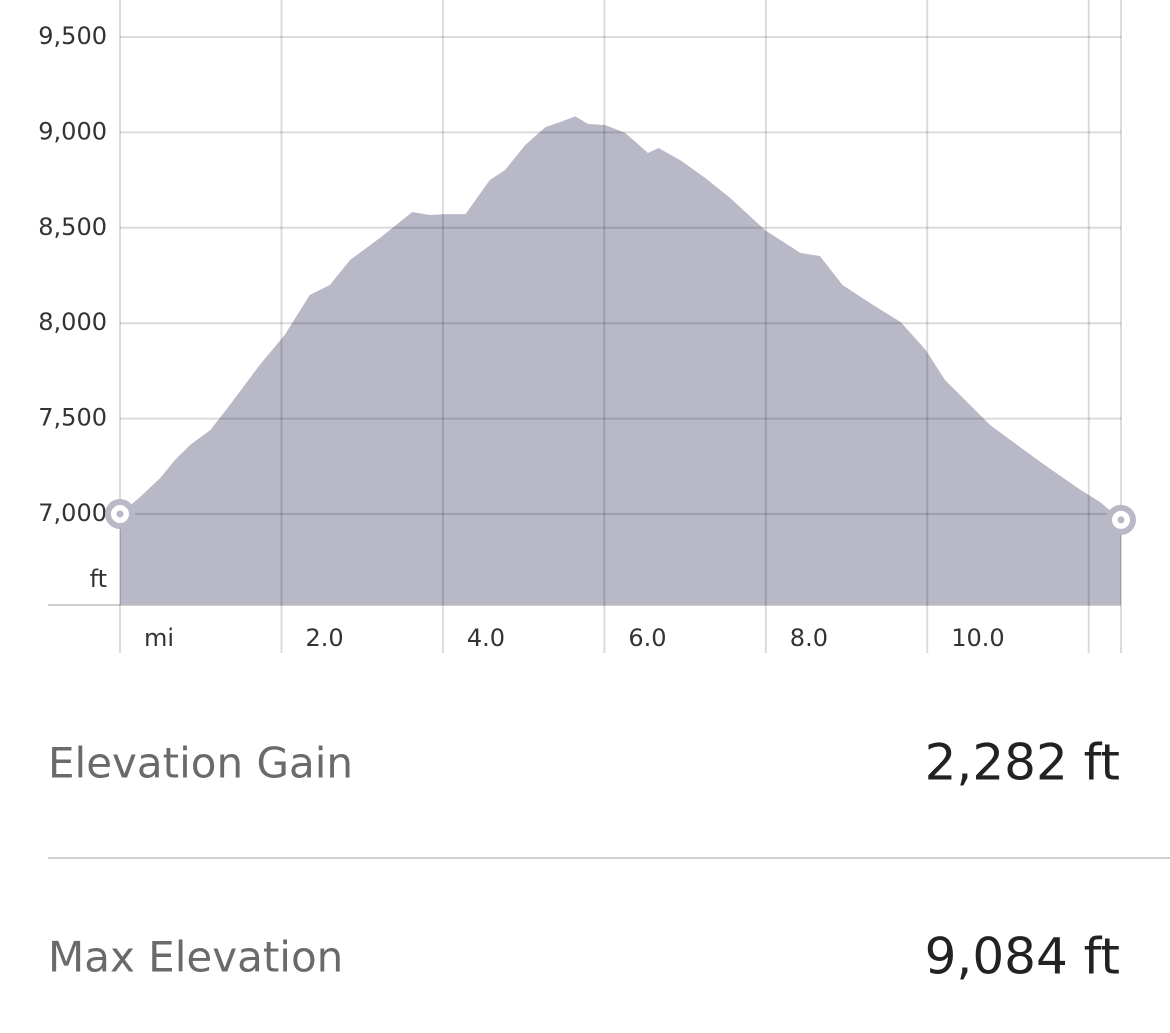  Describe the element at coordinates (486, 638) in the screenshot. I see `x-tick-label: 4.0` at that location.